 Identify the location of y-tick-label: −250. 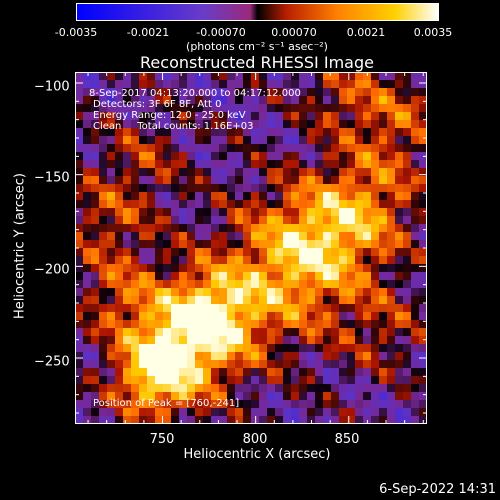
(52, 362).